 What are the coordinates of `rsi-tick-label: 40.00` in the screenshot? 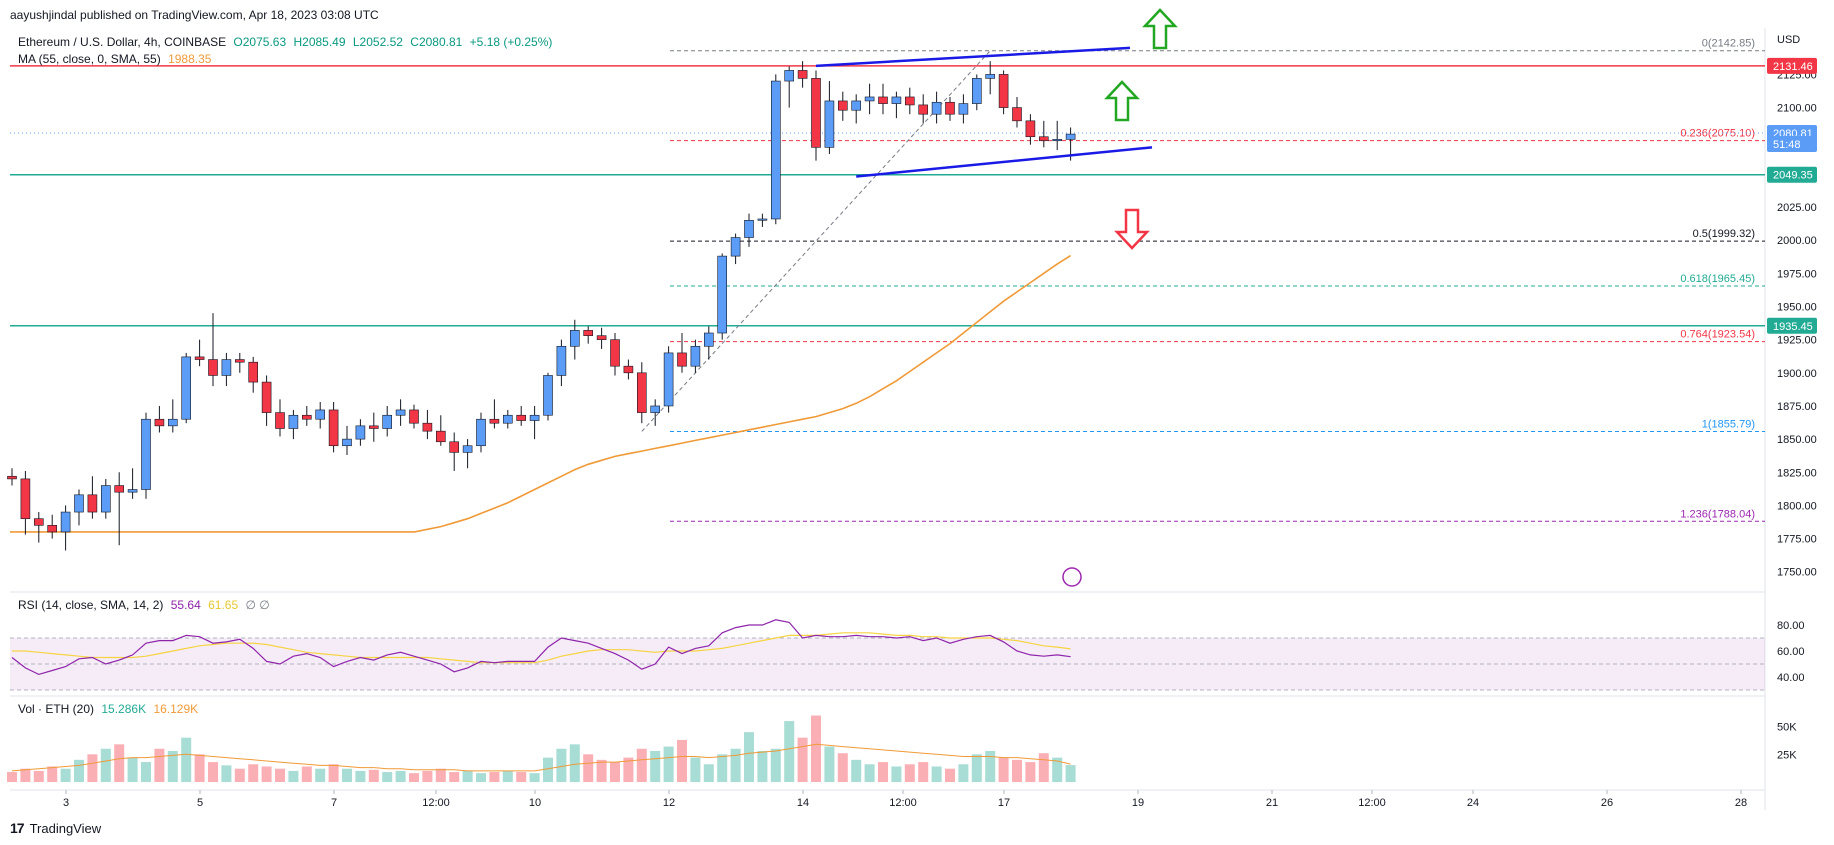 It's located at (1791, 678).